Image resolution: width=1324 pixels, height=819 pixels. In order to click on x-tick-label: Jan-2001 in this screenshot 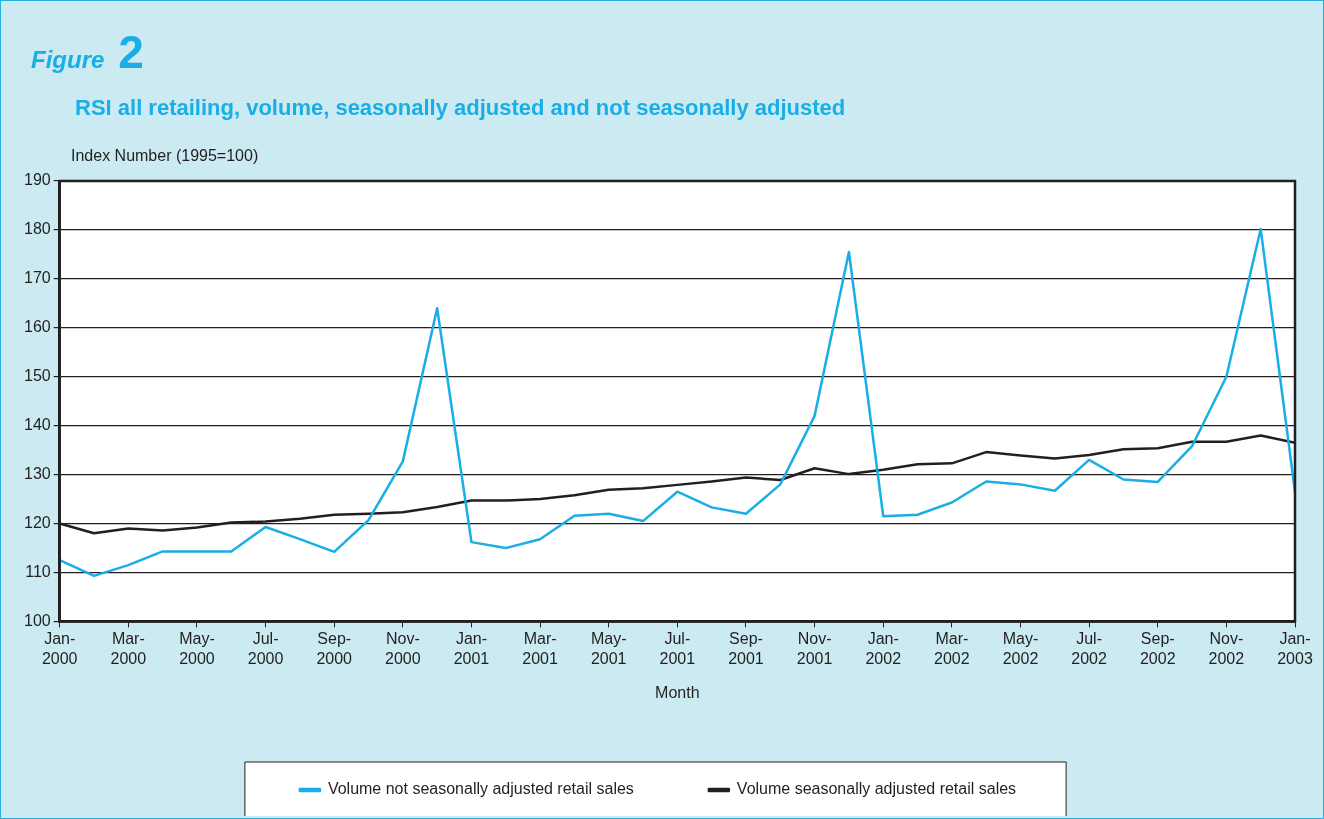, I will do `click(471, 648)`.